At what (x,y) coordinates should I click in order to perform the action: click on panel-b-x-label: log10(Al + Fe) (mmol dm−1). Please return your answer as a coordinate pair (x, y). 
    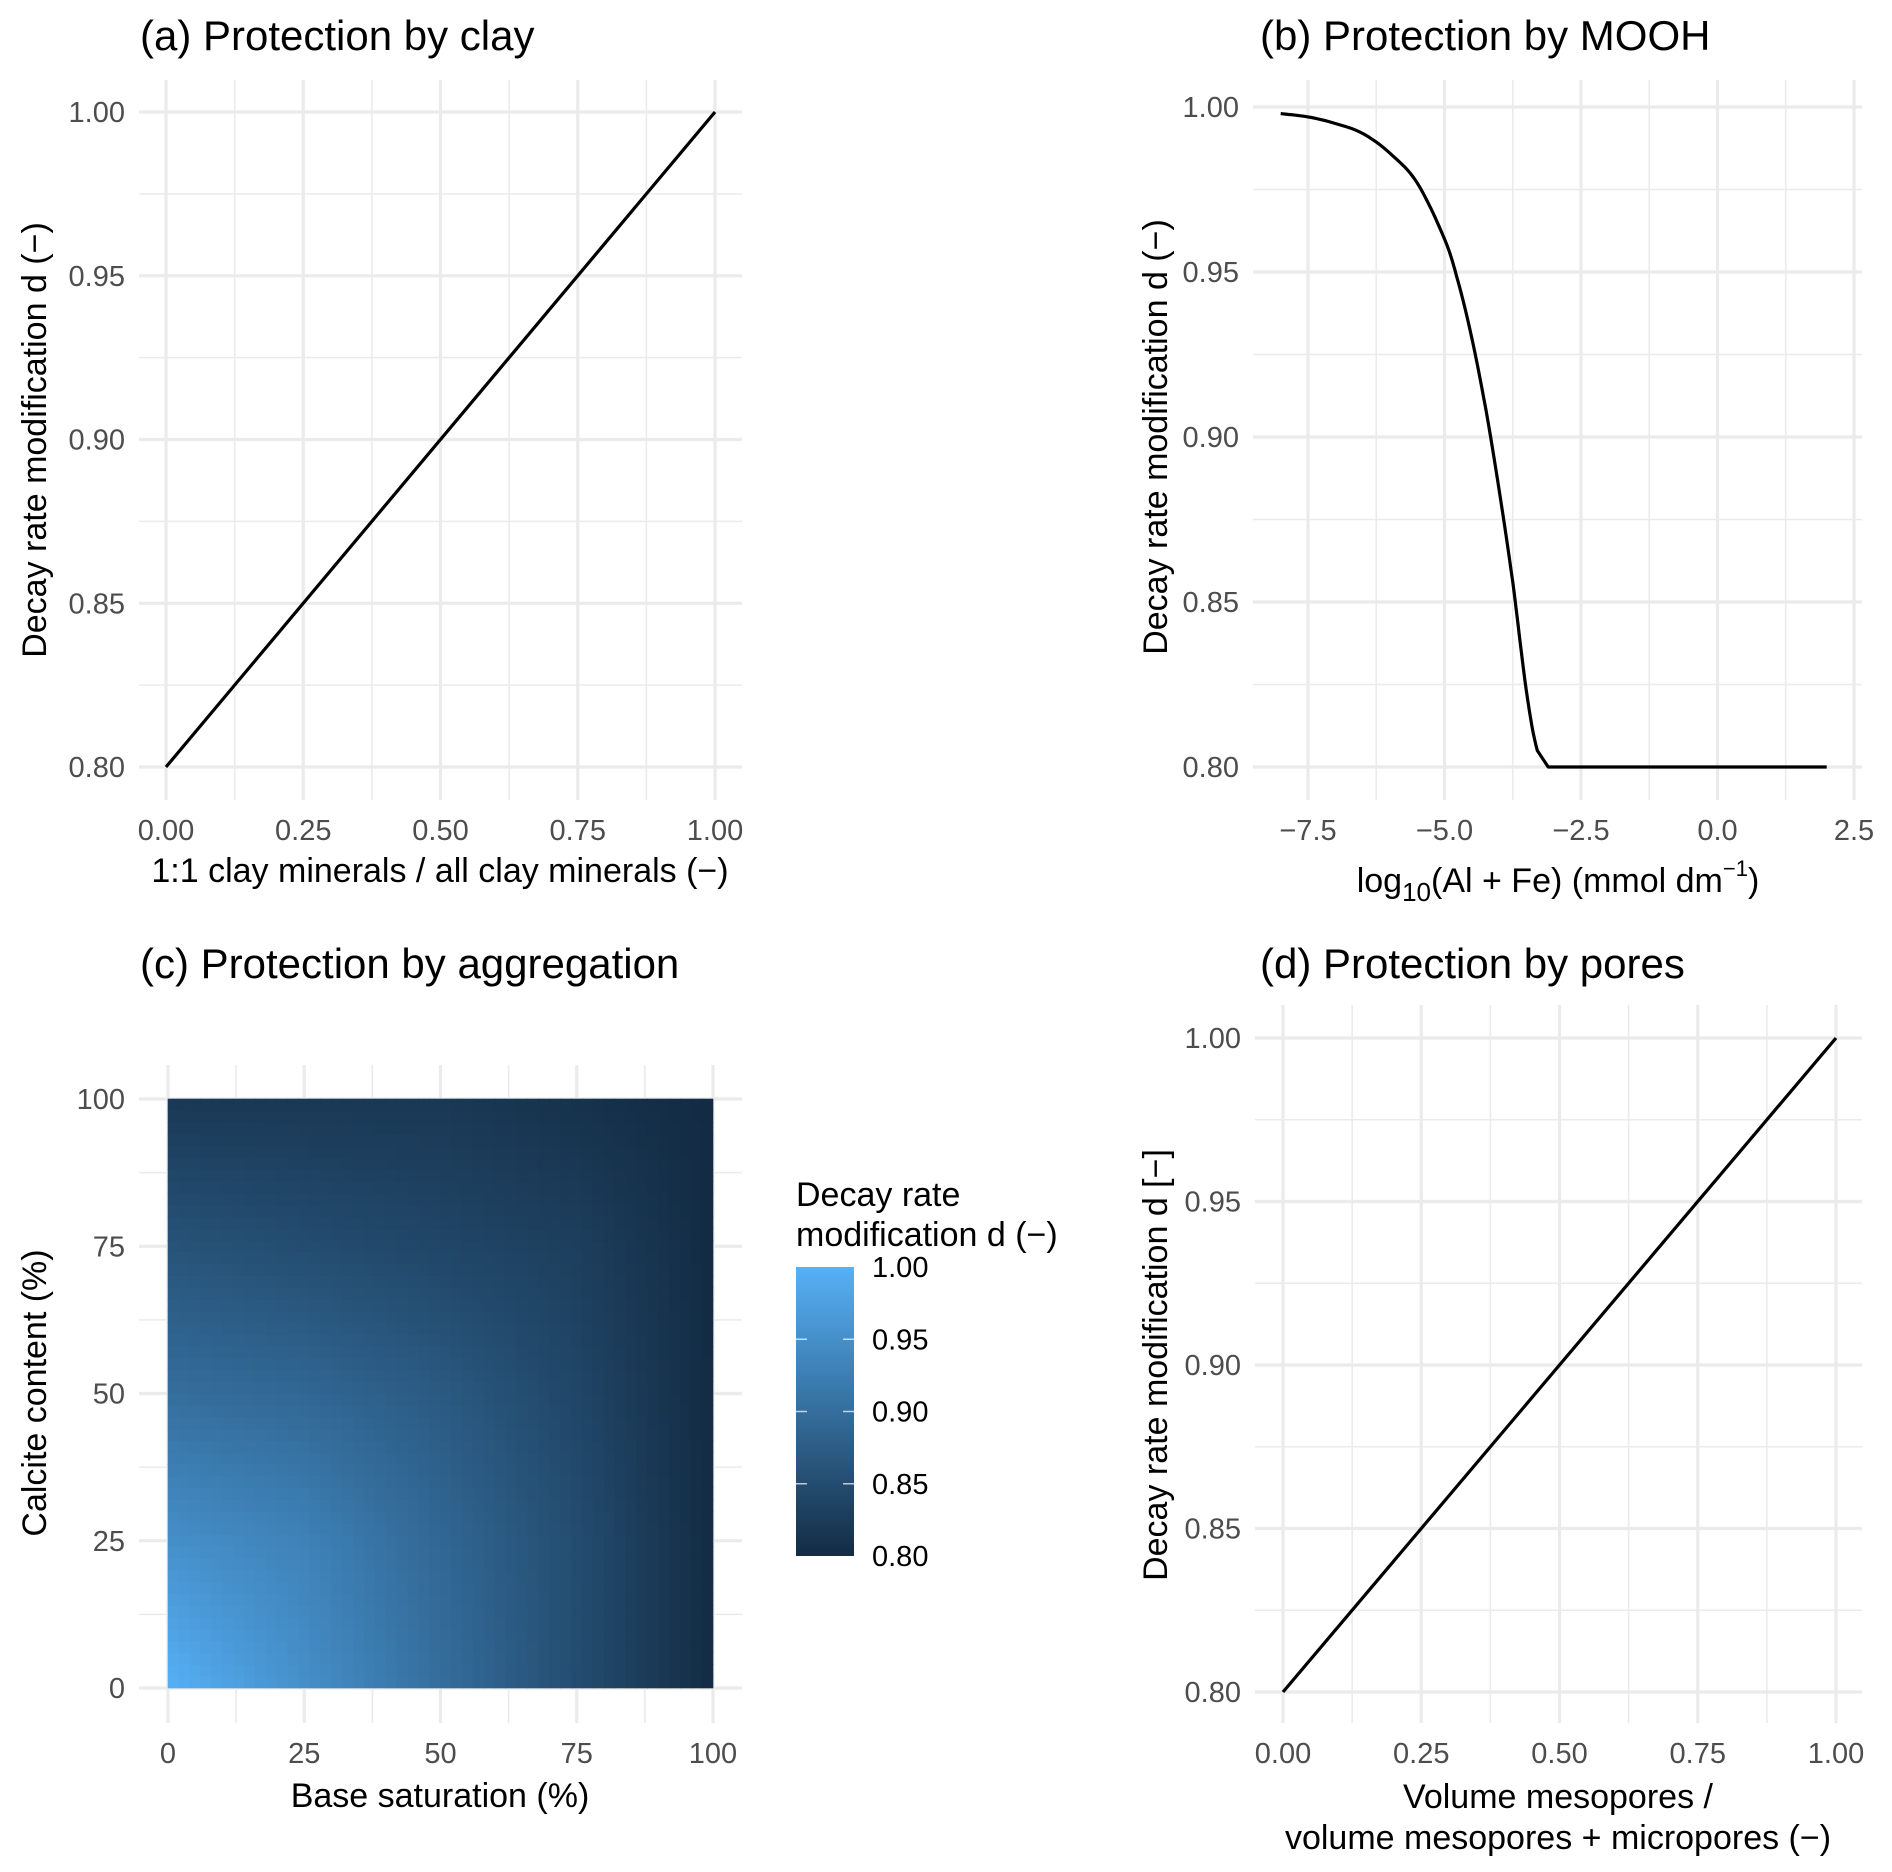
    Looking at the image, I should click on (1558, 881).